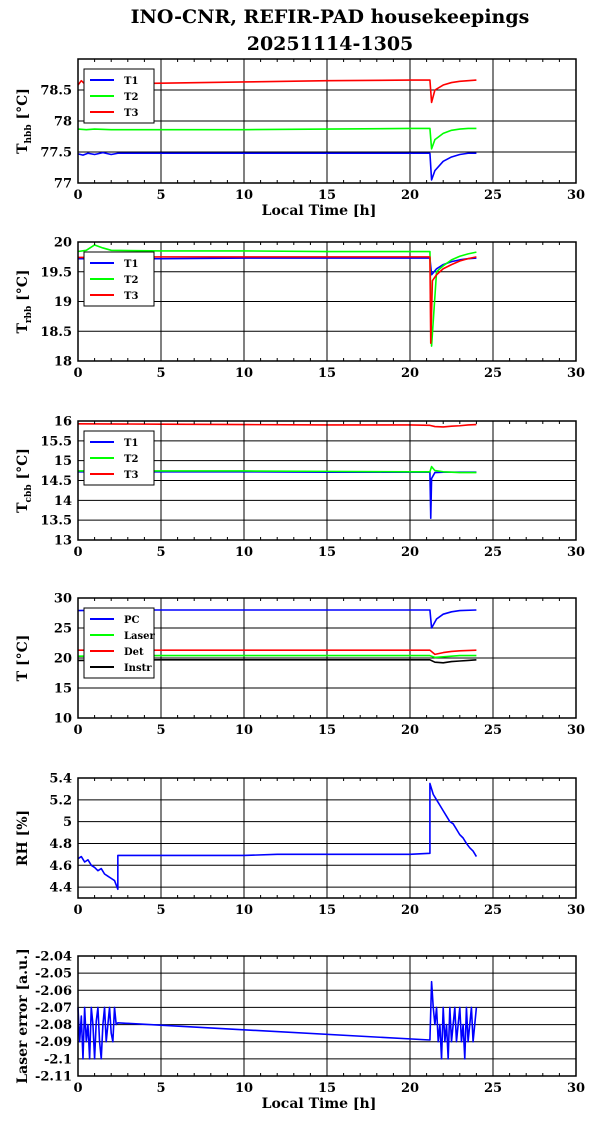 This screenshot has height=1134, width=595. What do you see at coordinates (277, 1020) in the screenshot?
I see `series-line-laser-error` at bounding box center [277, 1020].